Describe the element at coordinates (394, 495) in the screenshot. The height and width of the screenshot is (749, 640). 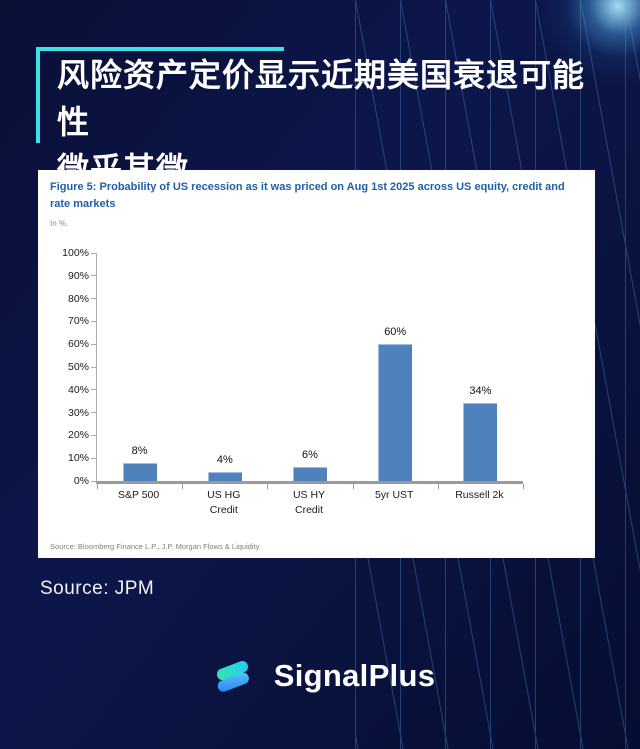
I see `x-tick-label: 5yr UST` at that location.